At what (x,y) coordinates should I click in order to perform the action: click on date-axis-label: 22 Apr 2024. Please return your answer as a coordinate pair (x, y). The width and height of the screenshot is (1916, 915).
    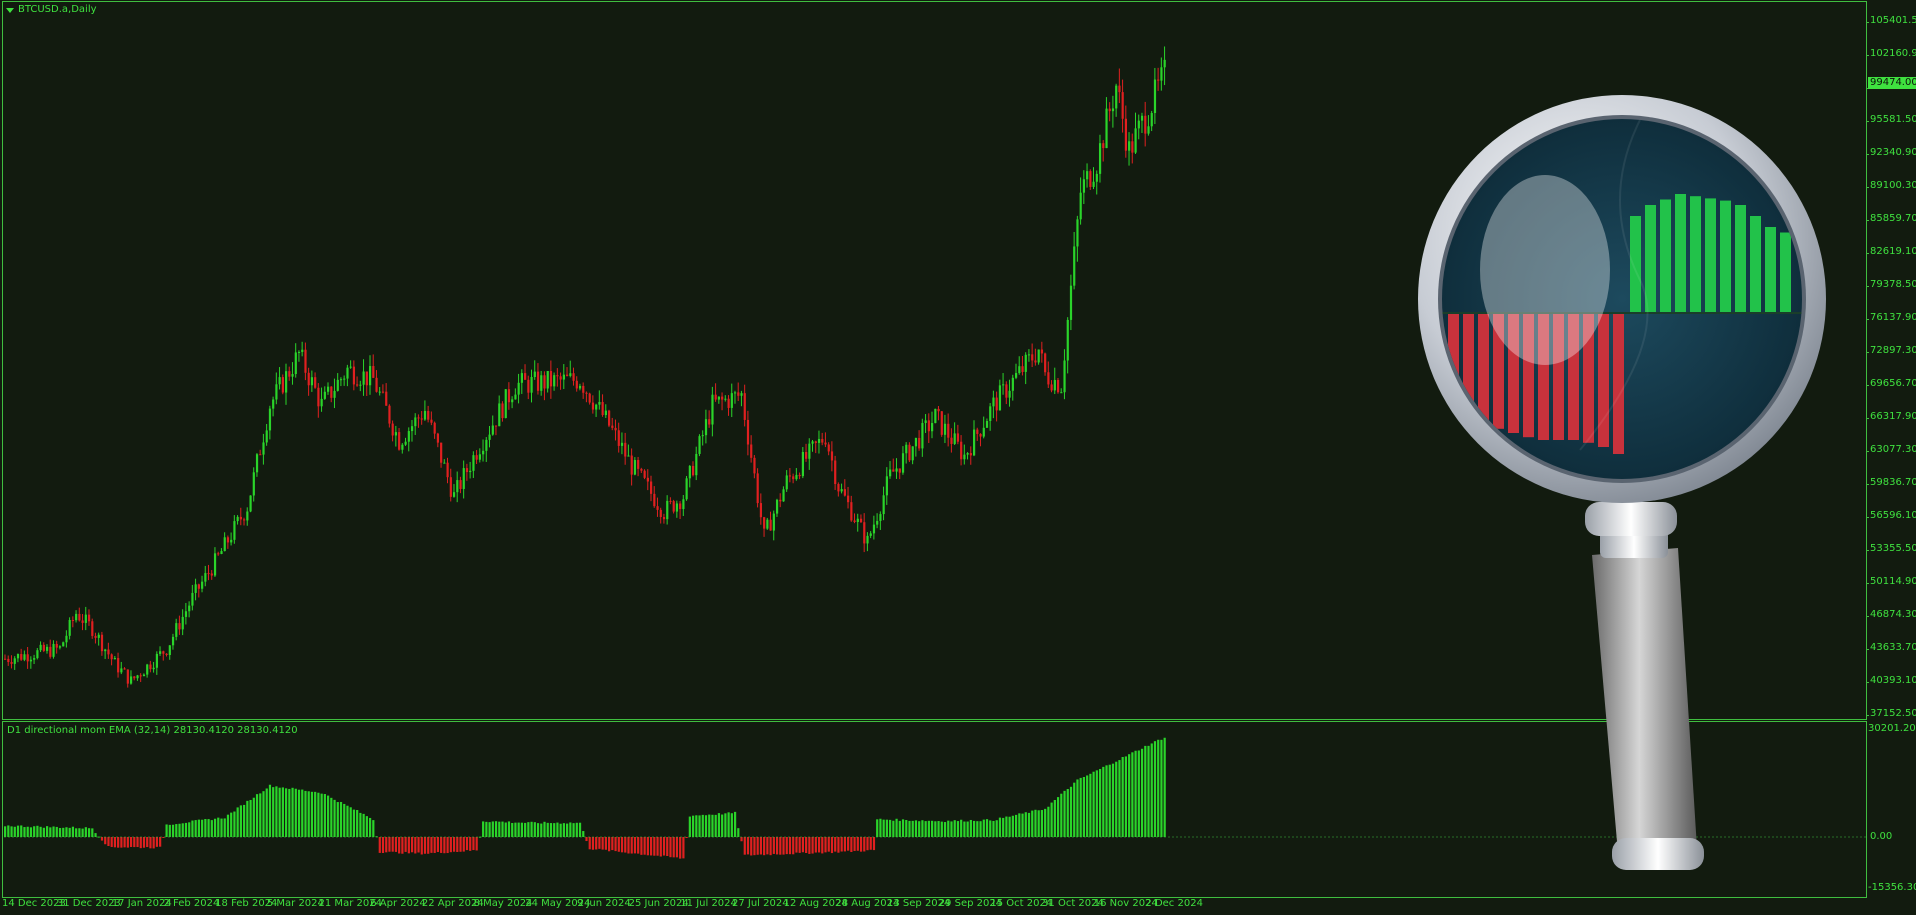
    Looking at the image, I should click on (452, 903).